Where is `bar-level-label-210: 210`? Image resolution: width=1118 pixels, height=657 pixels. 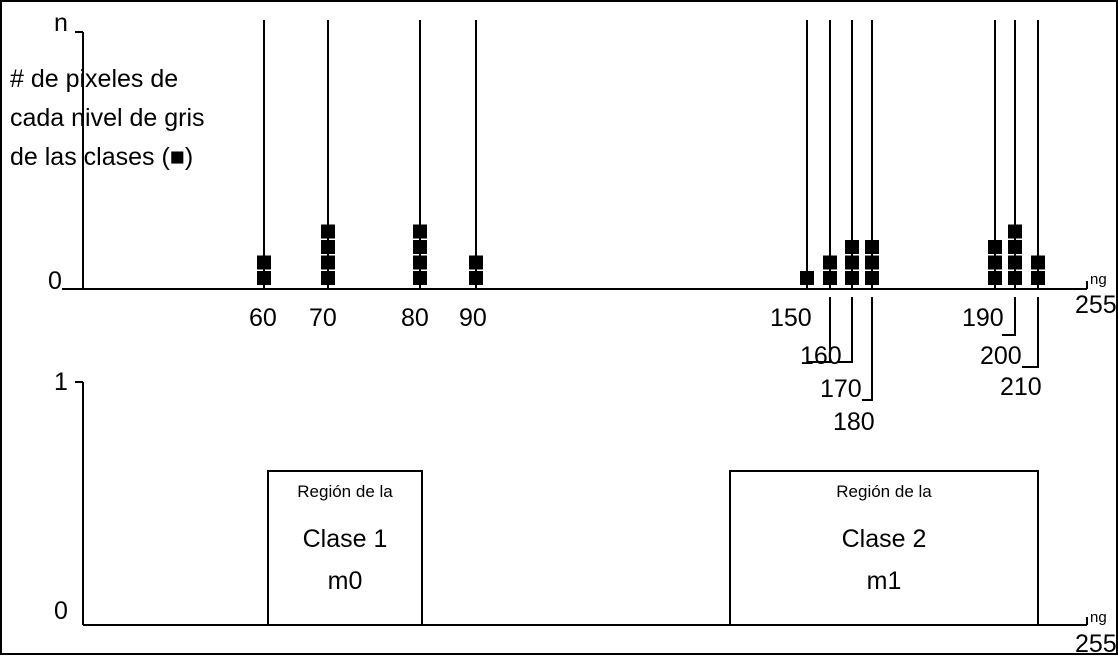
bar-level-label-210: 210 is located at coordinates (1021, 387).